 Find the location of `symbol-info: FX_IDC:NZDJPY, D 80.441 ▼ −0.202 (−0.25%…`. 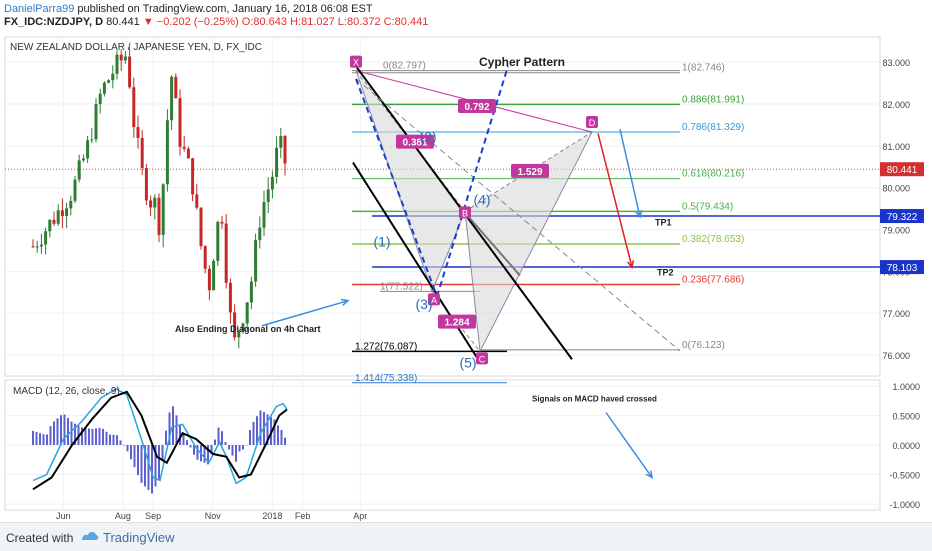

symbol-info: FX_IDC:NZDJPY, D 80.441 ▼ −0.202 (−0.25%… is located at coordinates (216, 22).